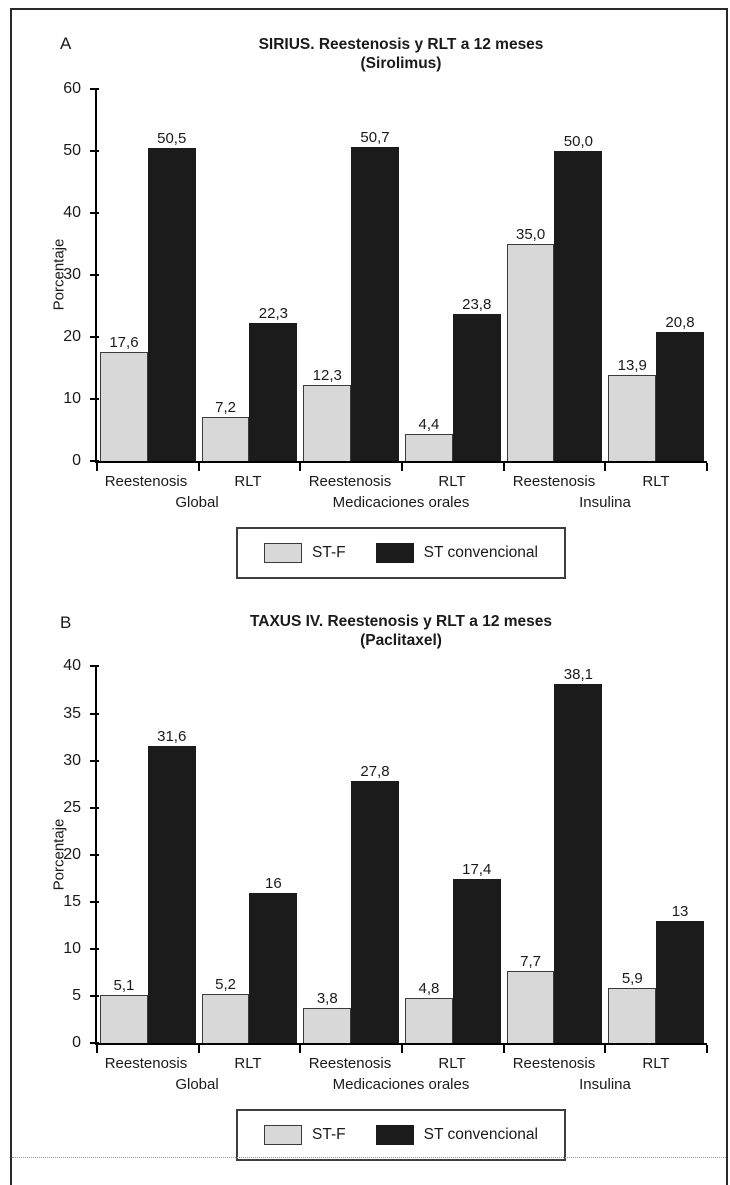  I want to click on bar-st-f: 13,9, so click(632, 409).